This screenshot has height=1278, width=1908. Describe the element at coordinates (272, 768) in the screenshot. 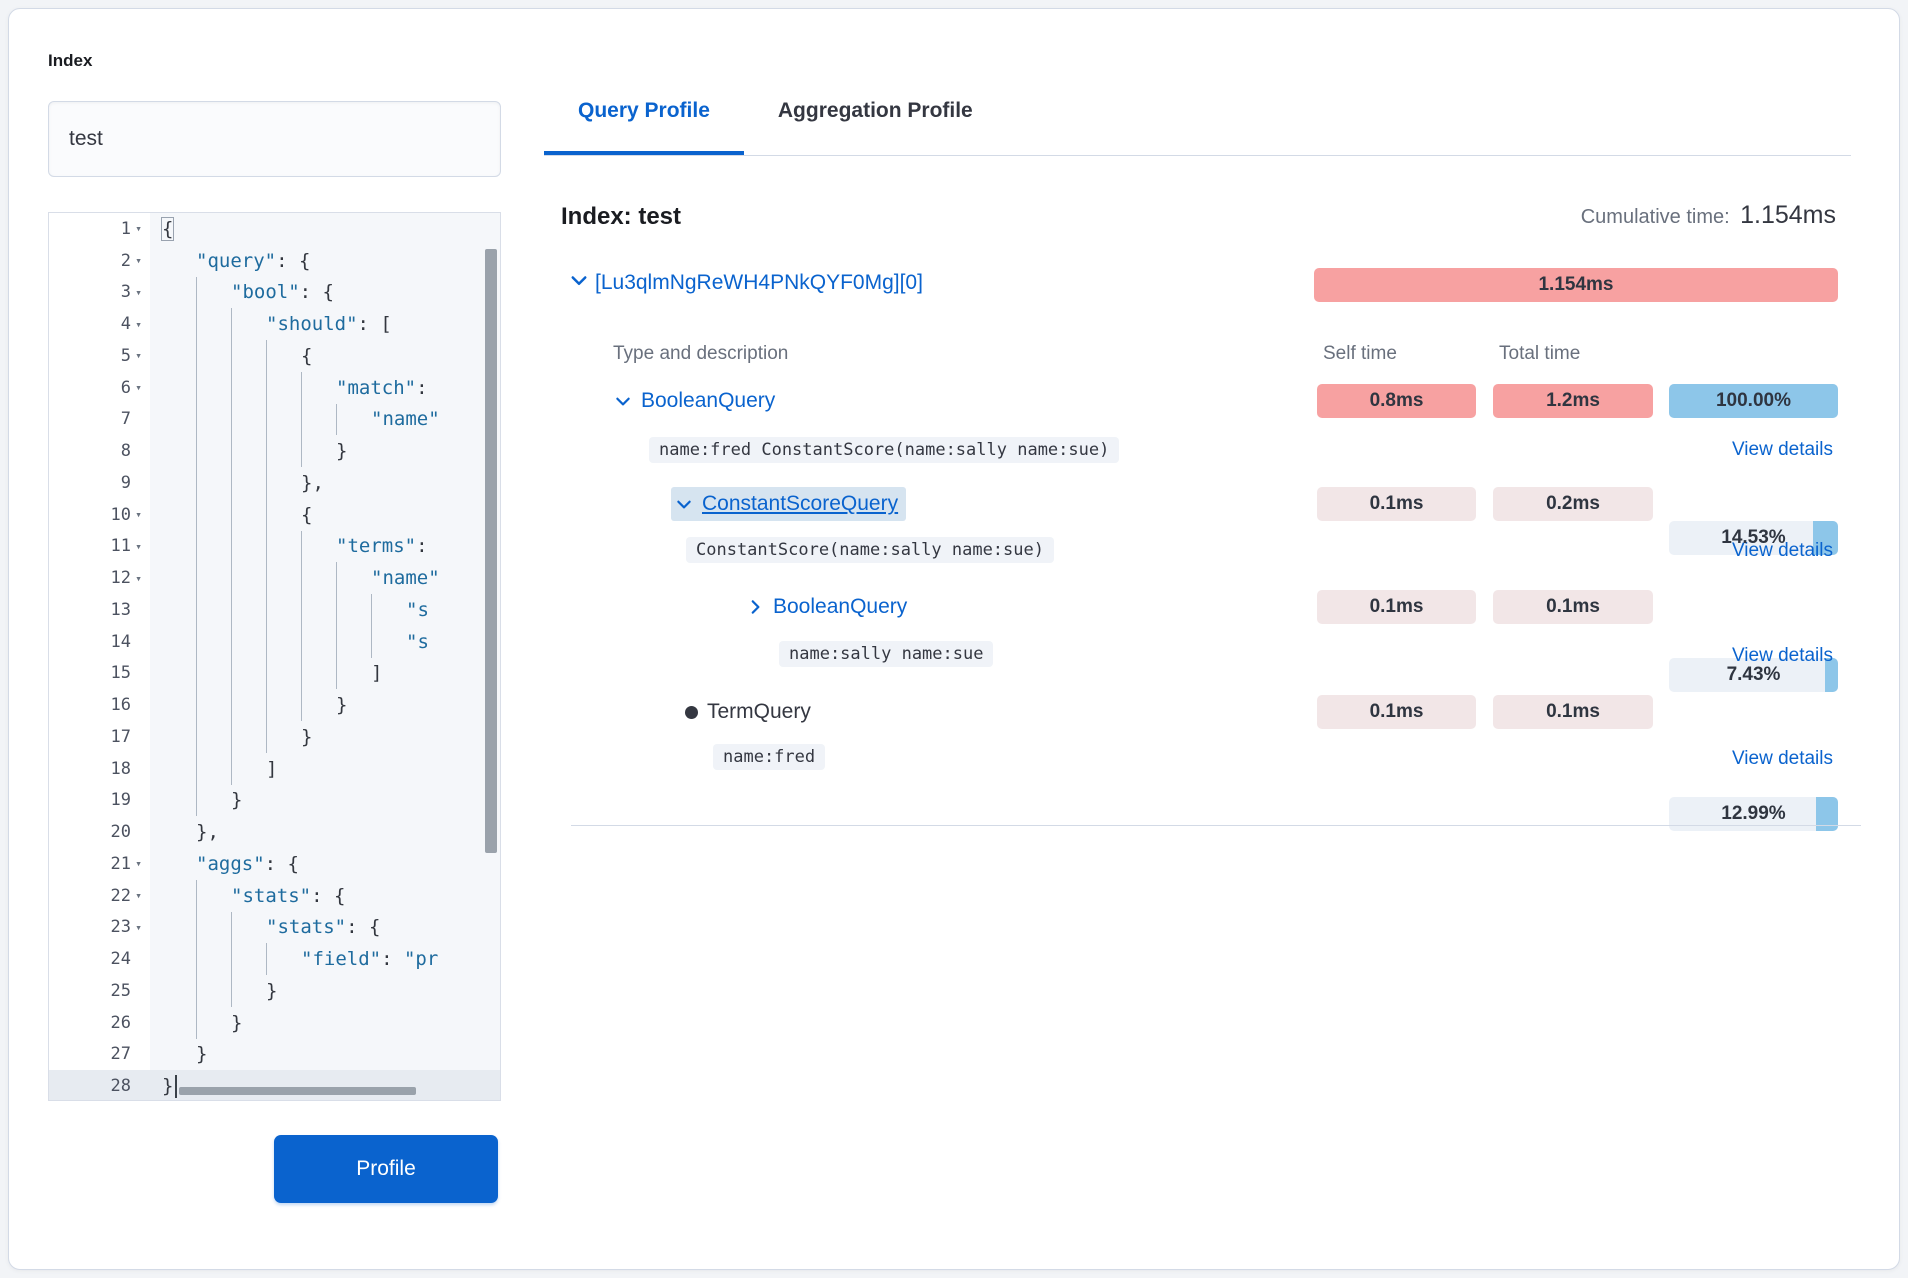

I see `code-token: ]` at that location.